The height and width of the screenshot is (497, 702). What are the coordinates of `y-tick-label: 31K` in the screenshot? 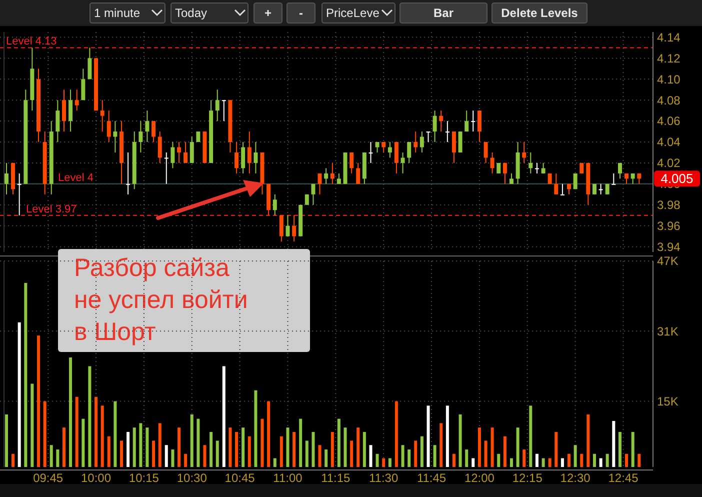 It's located at (667, 331).